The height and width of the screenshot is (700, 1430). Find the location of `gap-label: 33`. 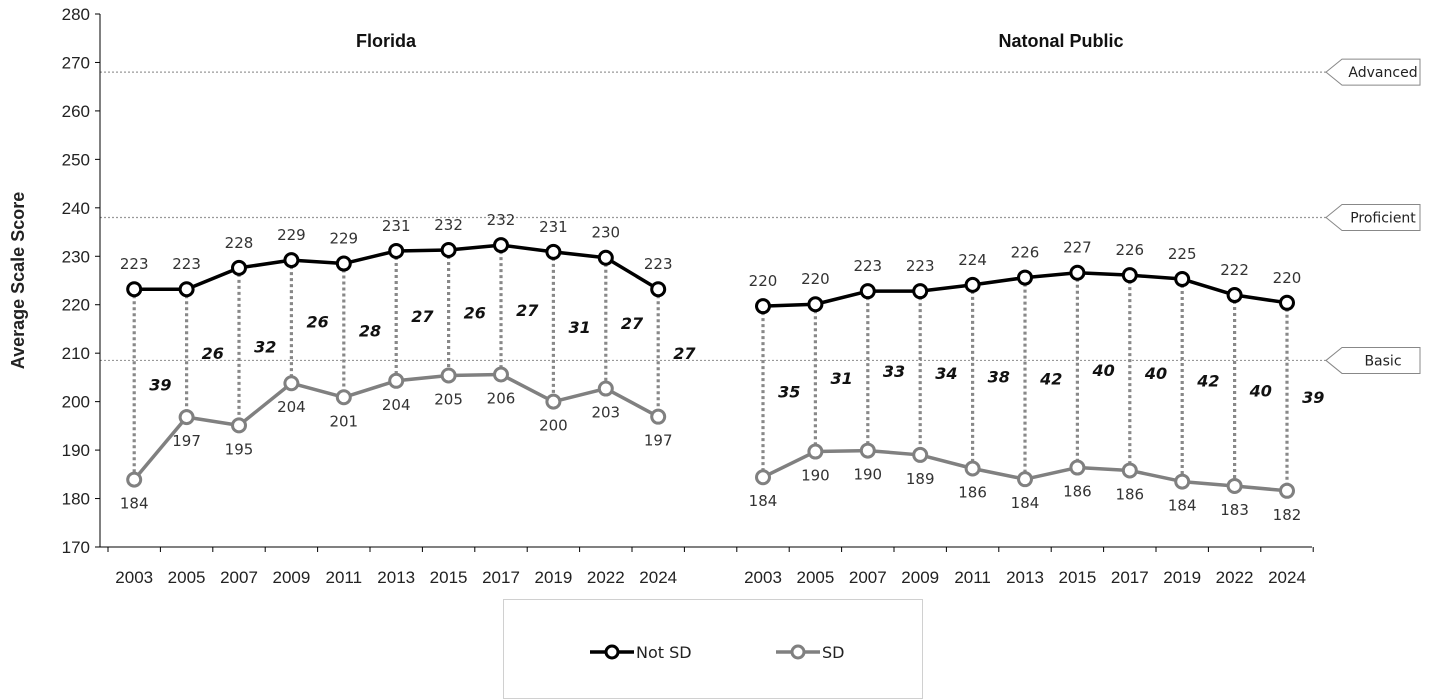

gap-label: 33 is located at coordinates (894, 371).